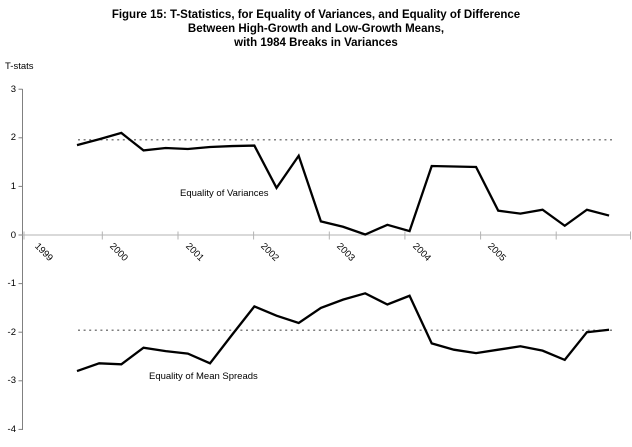  Describe the element at coordinates (13, 89) in the screenshot. I see `y-tick-label: 3` at that location.